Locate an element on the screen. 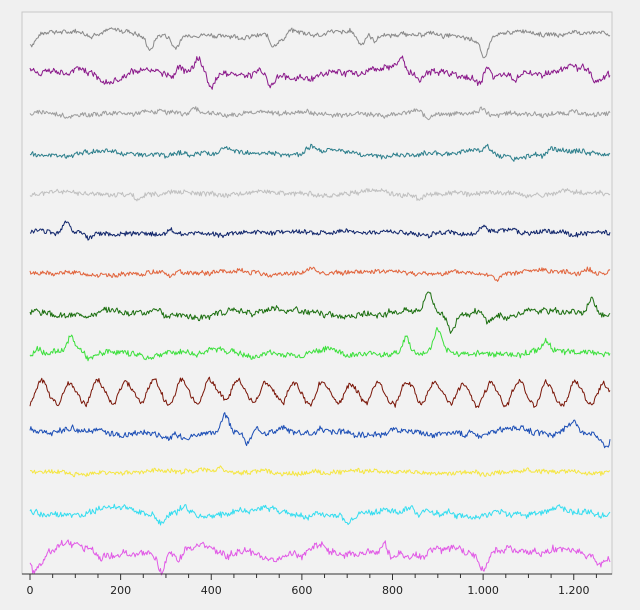 The width and height of the screenshot is (640, 610). x-tick-label: 1.000 is located at coordinates (483, 590).